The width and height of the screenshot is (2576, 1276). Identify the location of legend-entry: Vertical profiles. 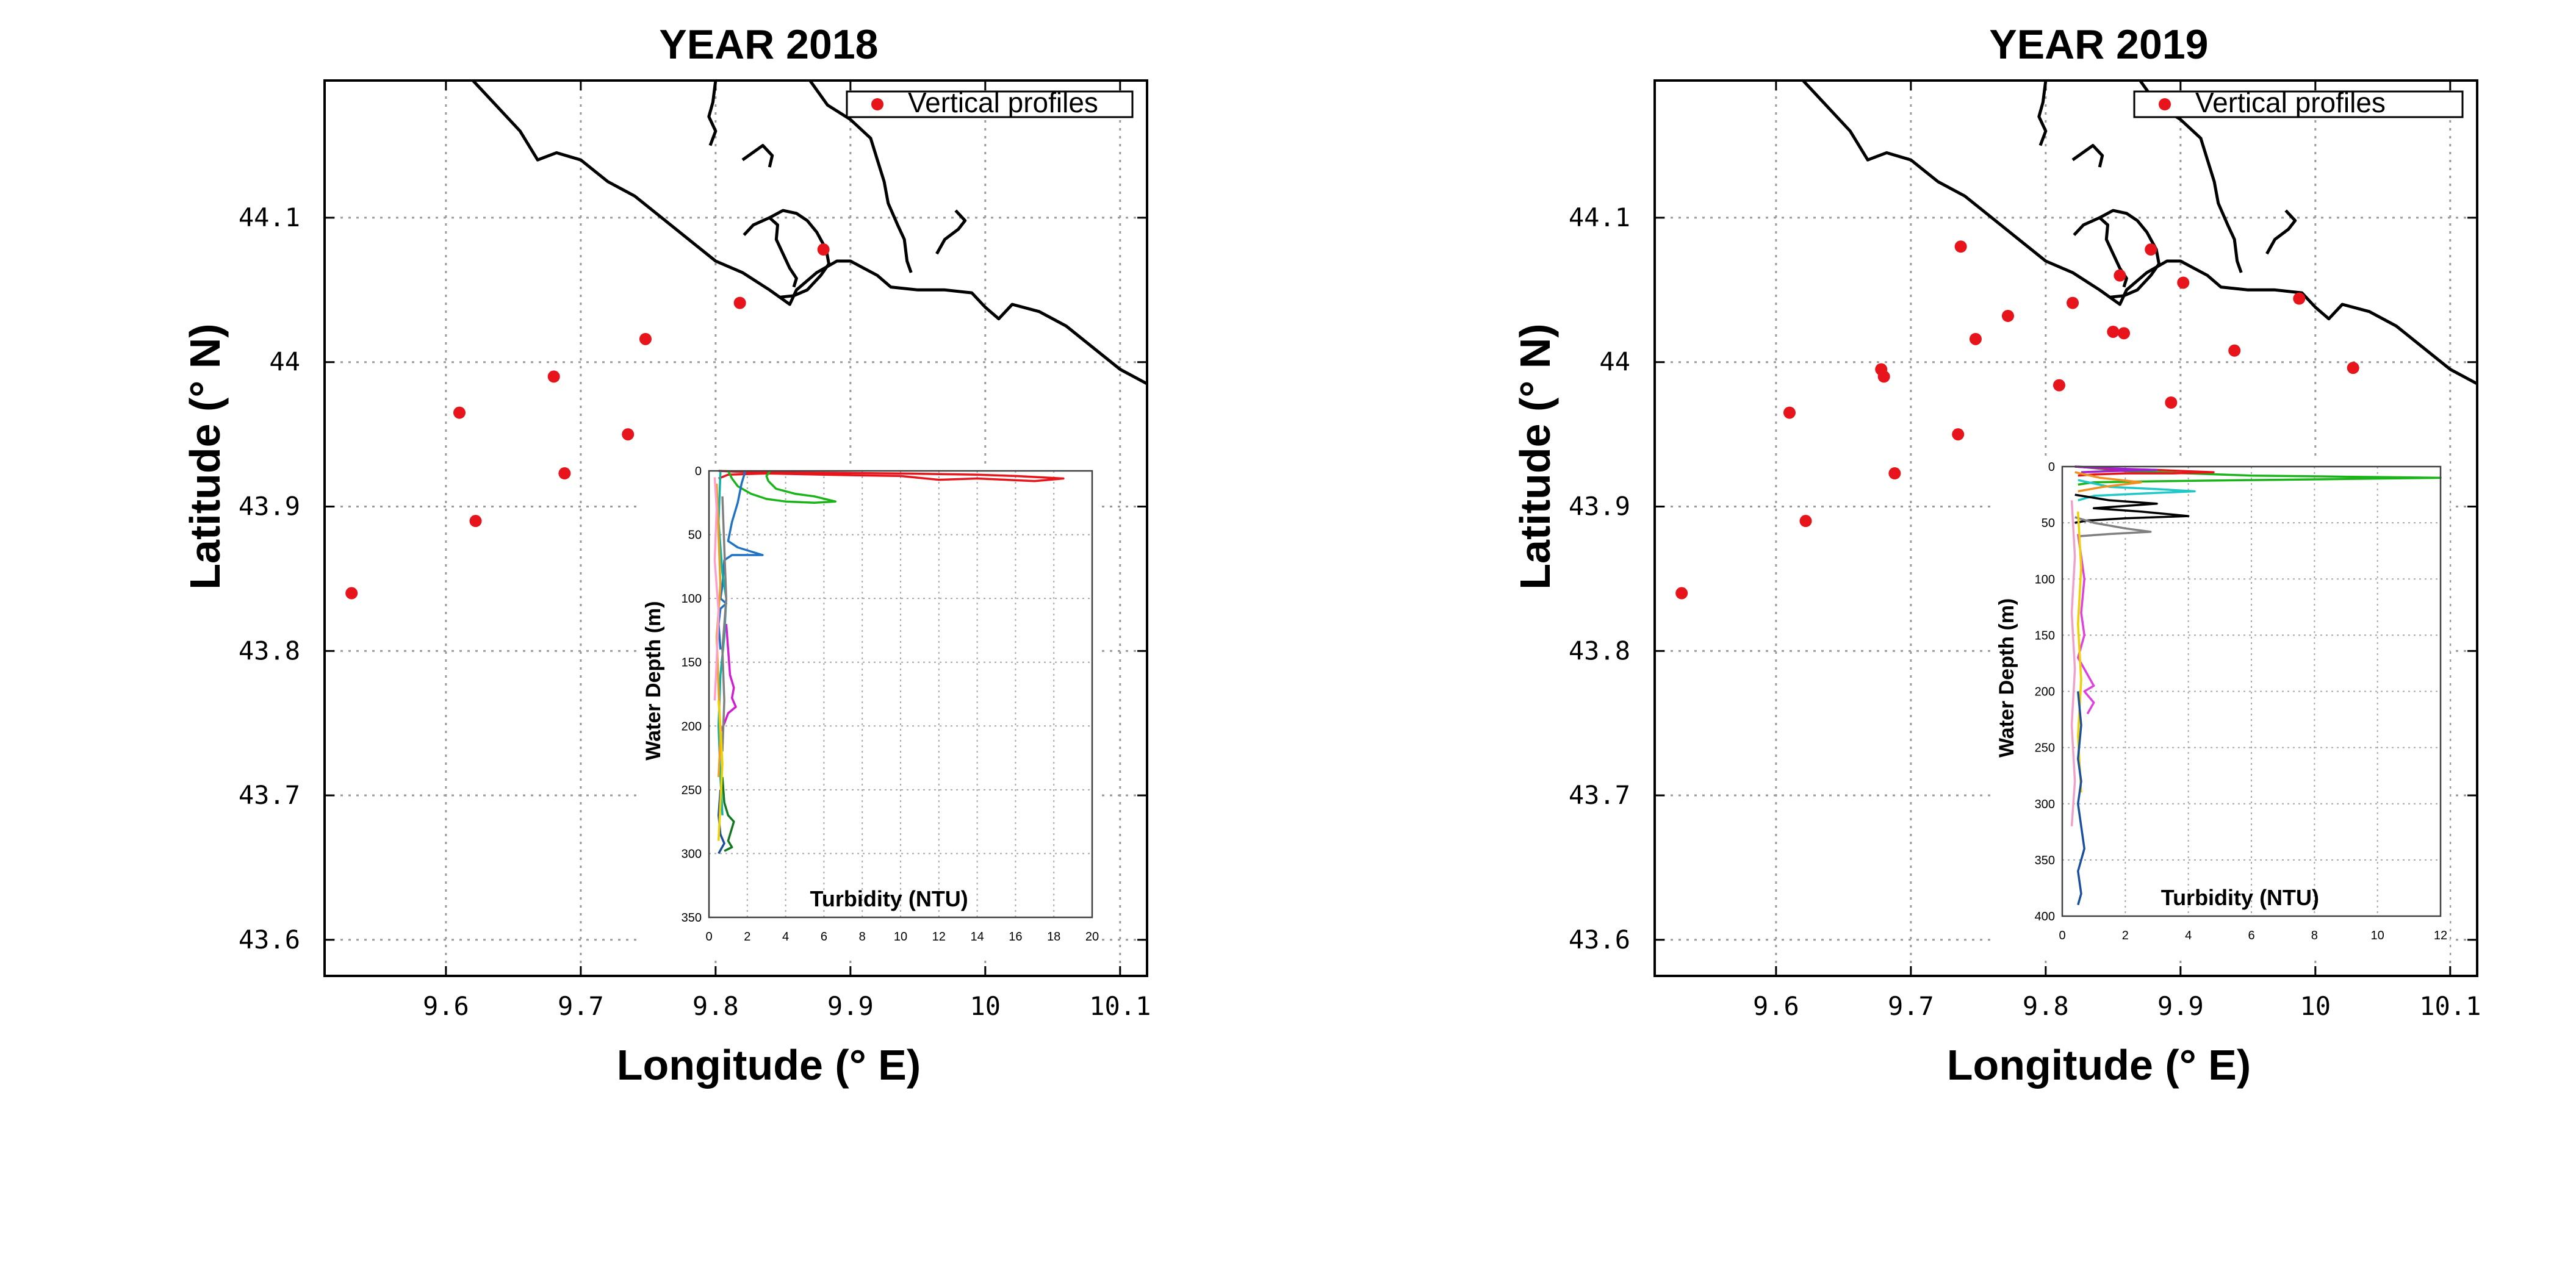
(2290, 103).